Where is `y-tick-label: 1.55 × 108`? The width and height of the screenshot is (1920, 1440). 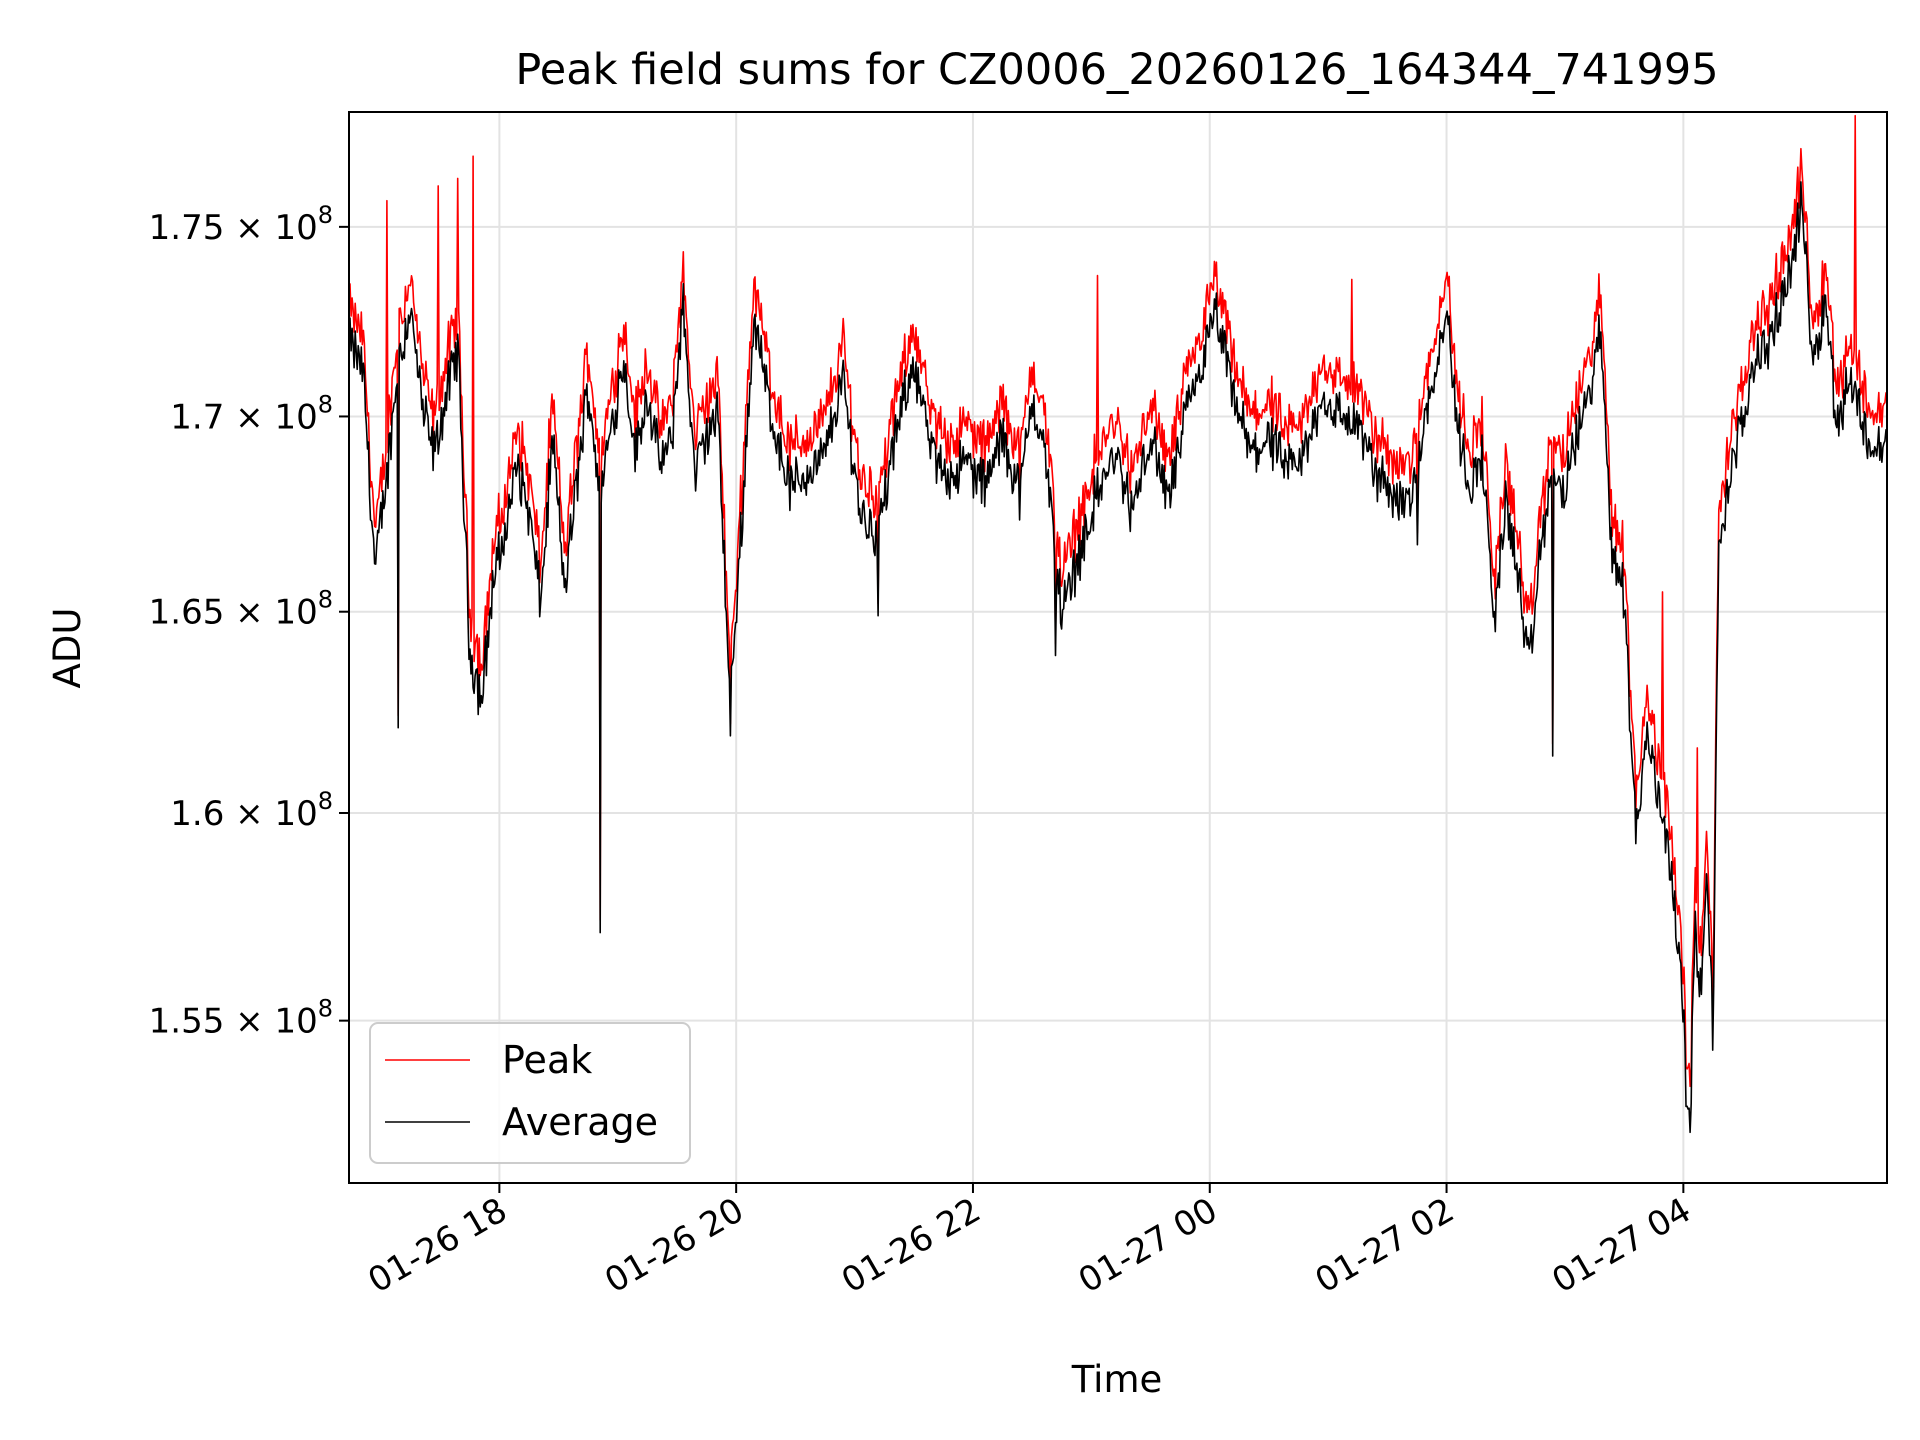 y-tick-label: 1.55 × 108 is located at coordinates (241, 1018).